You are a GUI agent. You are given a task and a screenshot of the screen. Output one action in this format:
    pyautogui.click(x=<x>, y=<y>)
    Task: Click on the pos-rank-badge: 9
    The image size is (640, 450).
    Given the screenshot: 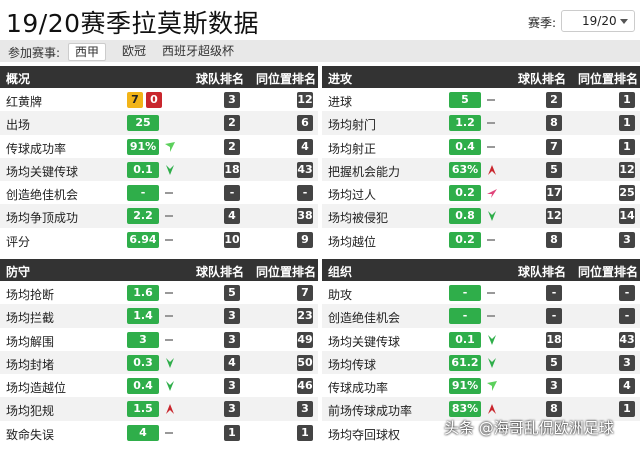 What is the action you would take?
    pyautogui.click(x=305, y=239)
    